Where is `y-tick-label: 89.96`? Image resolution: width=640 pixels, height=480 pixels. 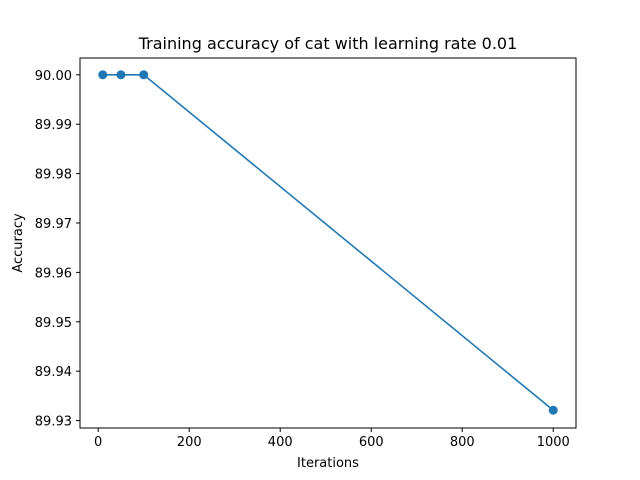 y-tick-label: 89.96 is located at coordinates (53, 273).